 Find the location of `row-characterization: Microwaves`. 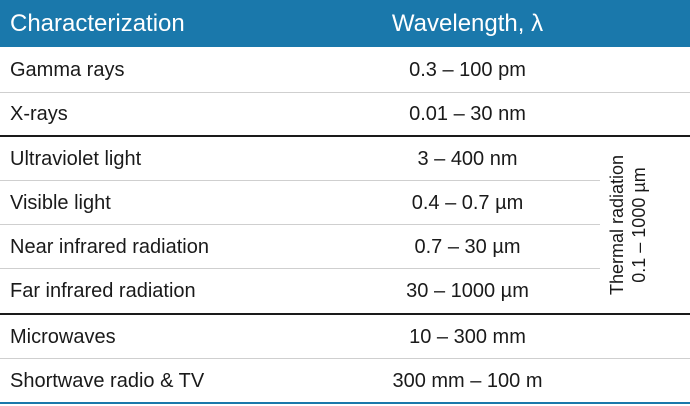

row-characterization: Microwaves is located at coordinates (63, 337).